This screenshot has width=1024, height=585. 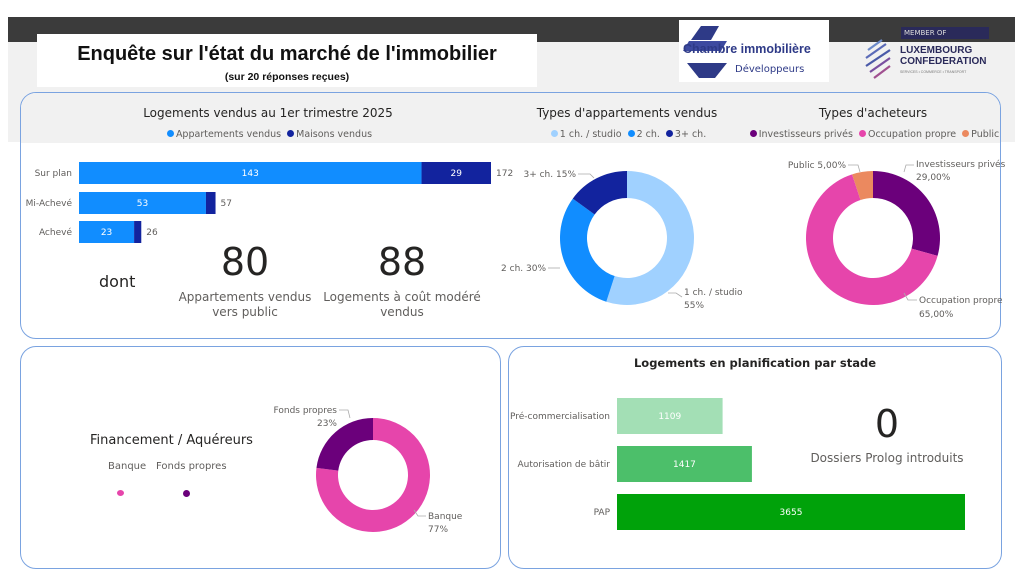 What do you see at coordinates (291, 133) in the screenshot?
I see `legend-dot-houses` at bounding box center [291, 133].